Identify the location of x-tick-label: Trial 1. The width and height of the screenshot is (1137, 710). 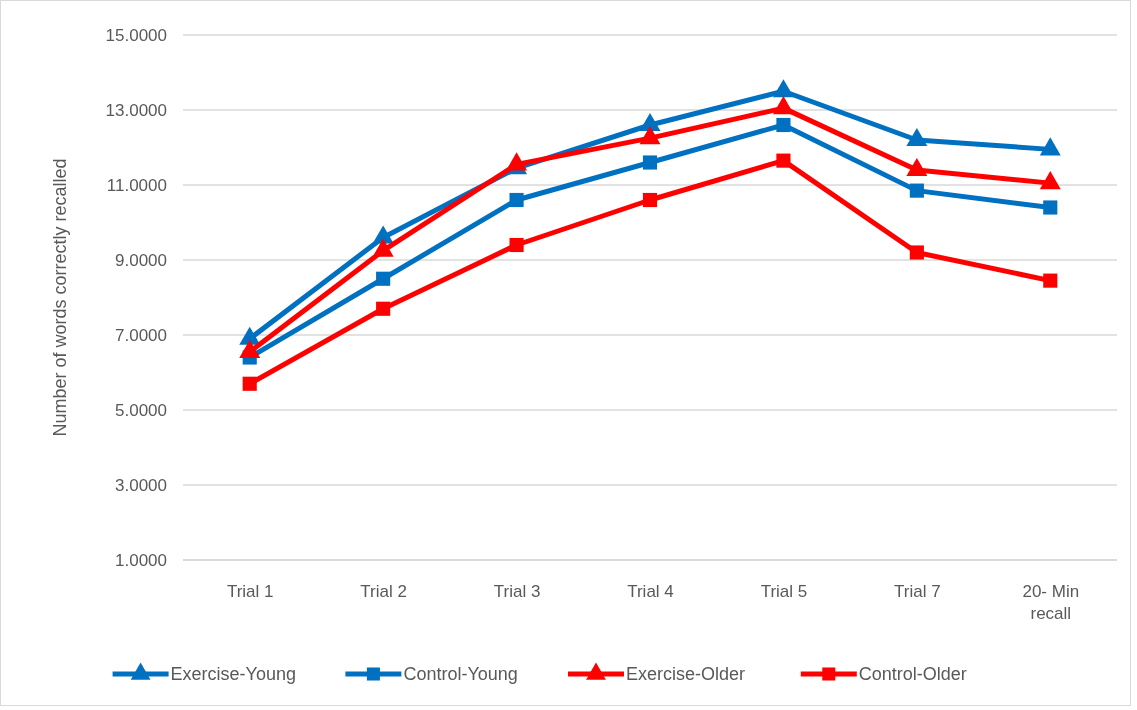
(250, 591).